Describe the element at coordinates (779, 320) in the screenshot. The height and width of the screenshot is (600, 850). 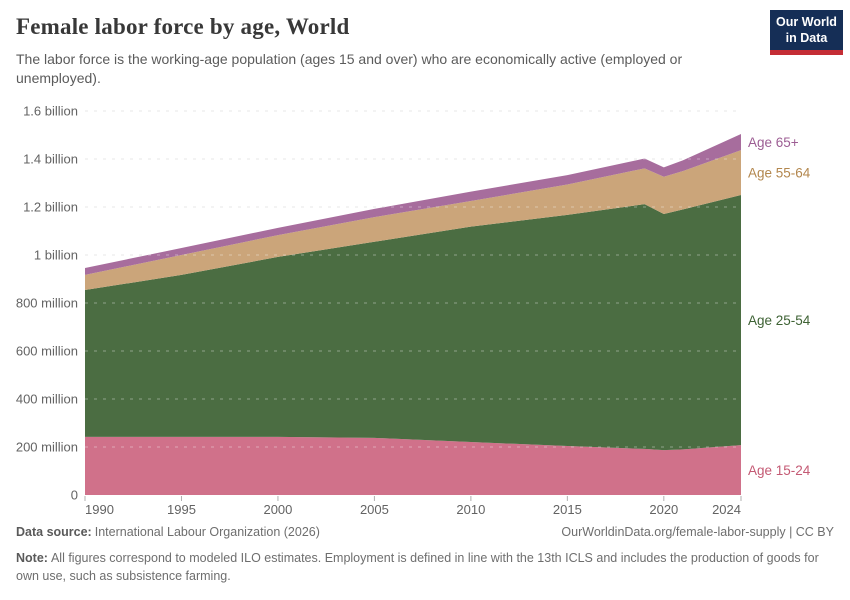
I see `series-label-age-25-54: Age 25-54` at that location.